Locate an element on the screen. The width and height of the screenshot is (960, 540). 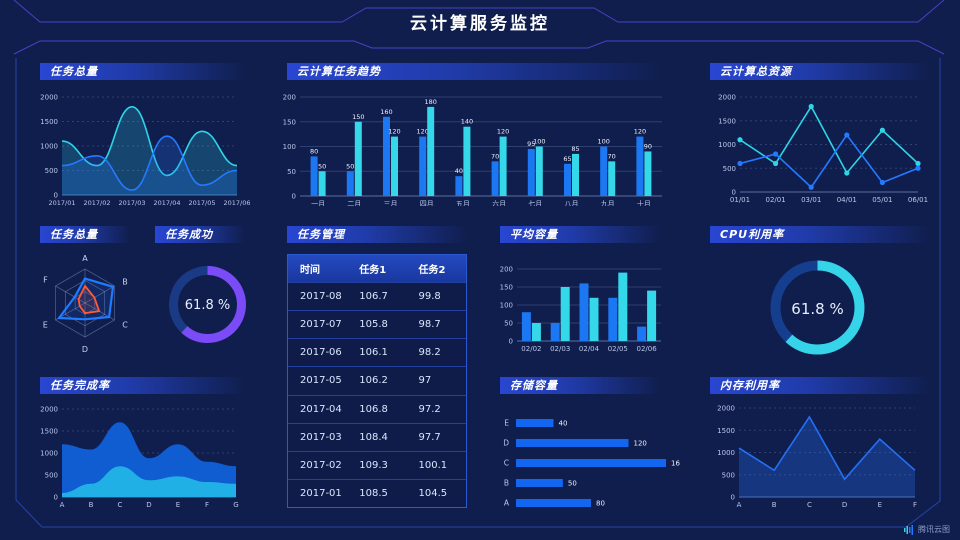
table-header-cell: 任务1 is located at coordinates (373, 270).